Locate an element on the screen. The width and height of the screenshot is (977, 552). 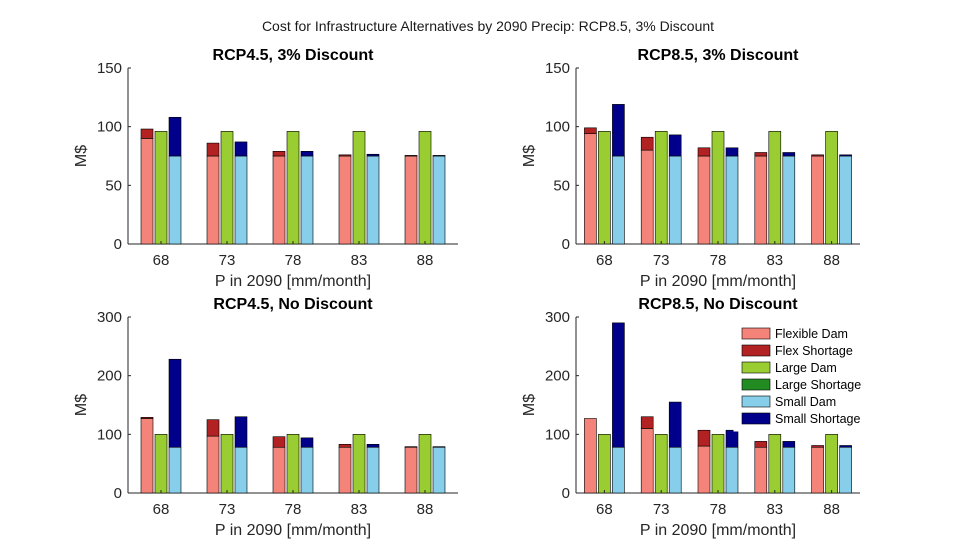
legend-label-small-shortage: Small Shortage is located at coordinates (818, 419).